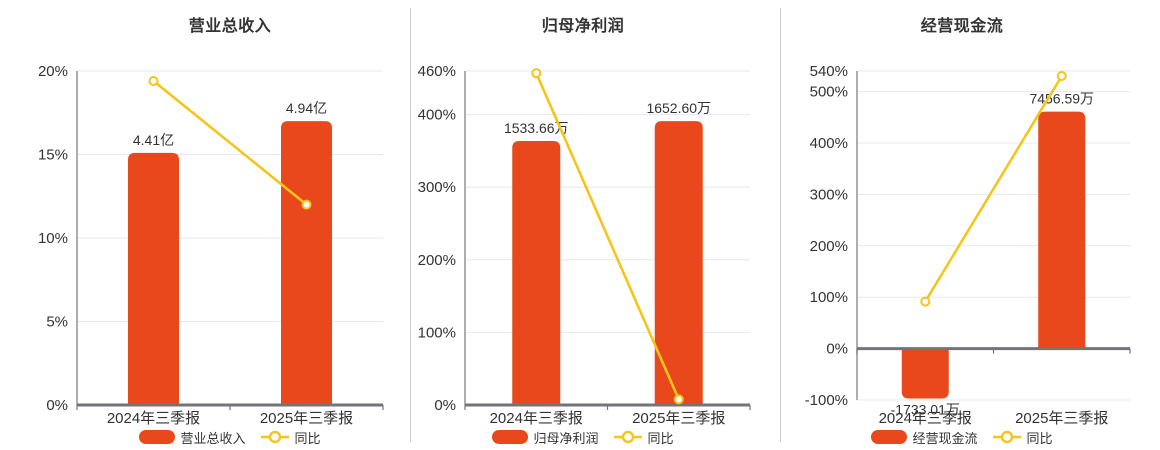 Image resolution: width=1160 pixels, height=450 pixels. Describe the element at coordinates (925, 409) in the screenshot. I see `bar-value-label: -1733.01万` at that location.